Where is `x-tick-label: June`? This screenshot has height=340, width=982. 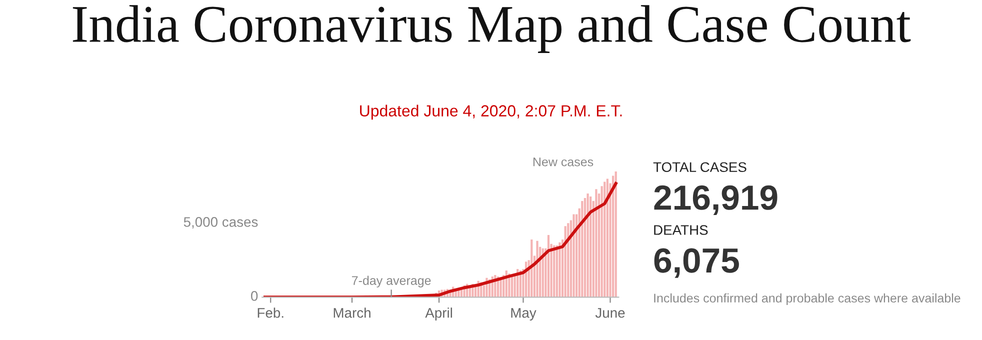
x-tick-label: June is located at coordinates (610, 313).